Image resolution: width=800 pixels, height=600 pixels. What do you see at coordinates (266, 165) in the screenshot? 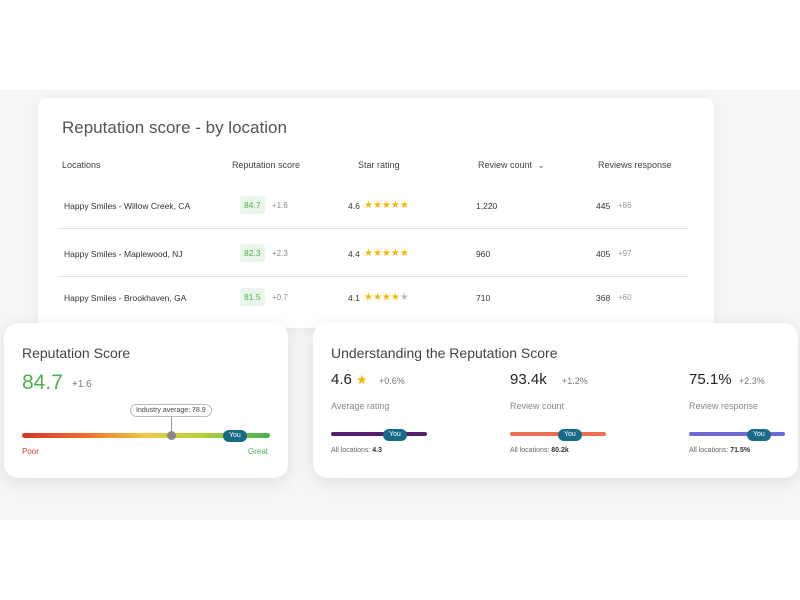
I see `header-reputation-score: Reputation score` at bounding box center [266, 165].